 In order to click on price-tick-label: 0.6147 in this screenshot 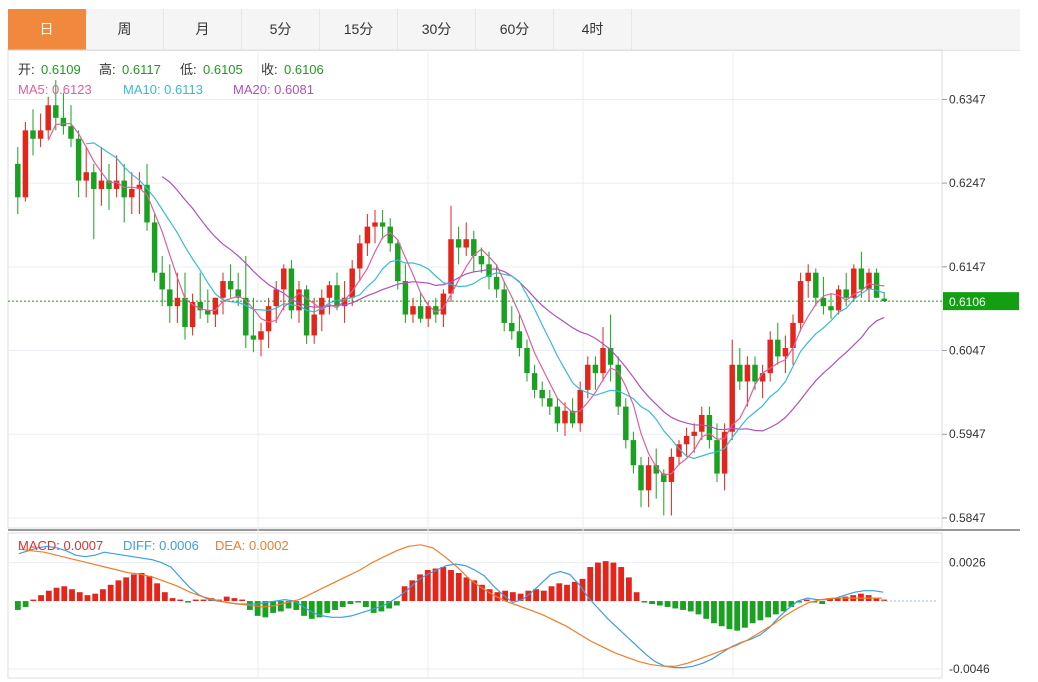, I will do `click(967, 267)`.